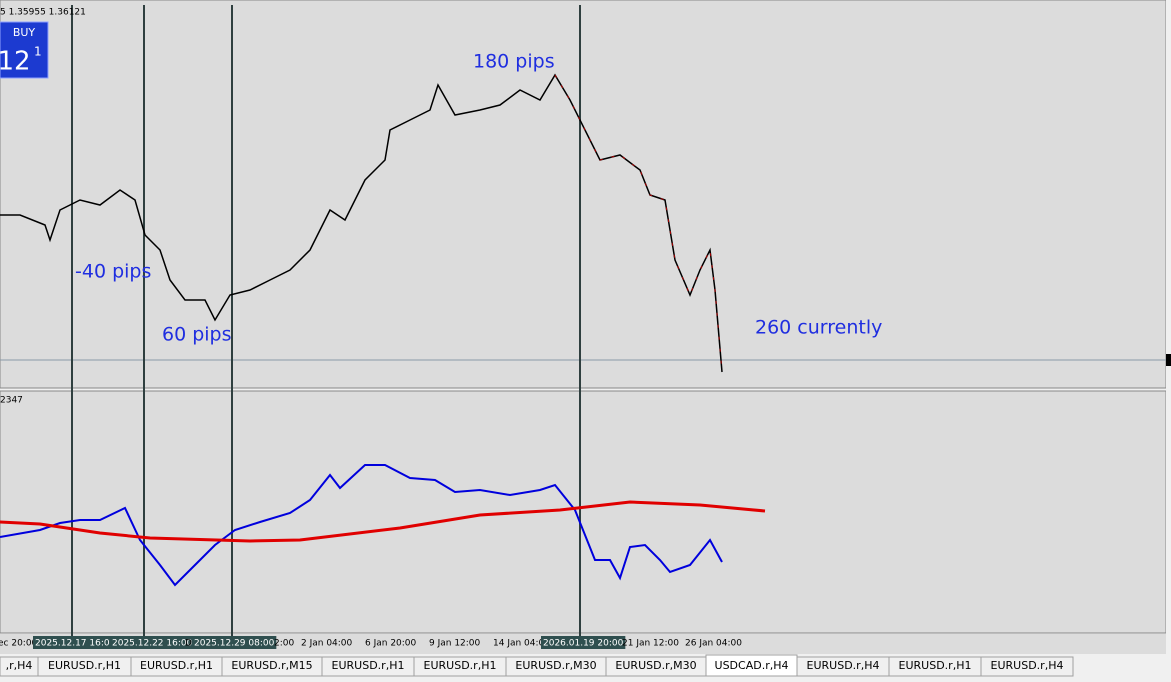 This screenshot has height=682, width=1171. I want to click on time-label: 2025.12.22 16:00, so click(152, 644).